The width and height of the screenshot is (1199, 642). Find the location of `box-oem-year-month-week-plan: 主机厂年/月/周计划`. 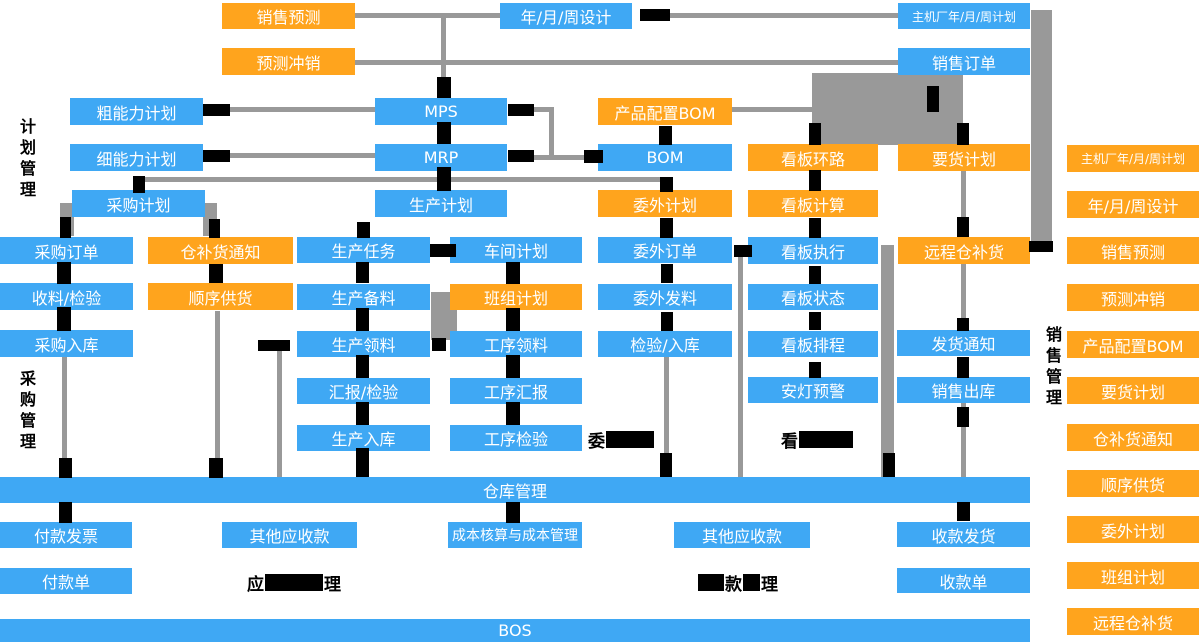

box-oem-year-month-week-plan: 主机厂年/月/周计划 is located at coordinates (964, 16).